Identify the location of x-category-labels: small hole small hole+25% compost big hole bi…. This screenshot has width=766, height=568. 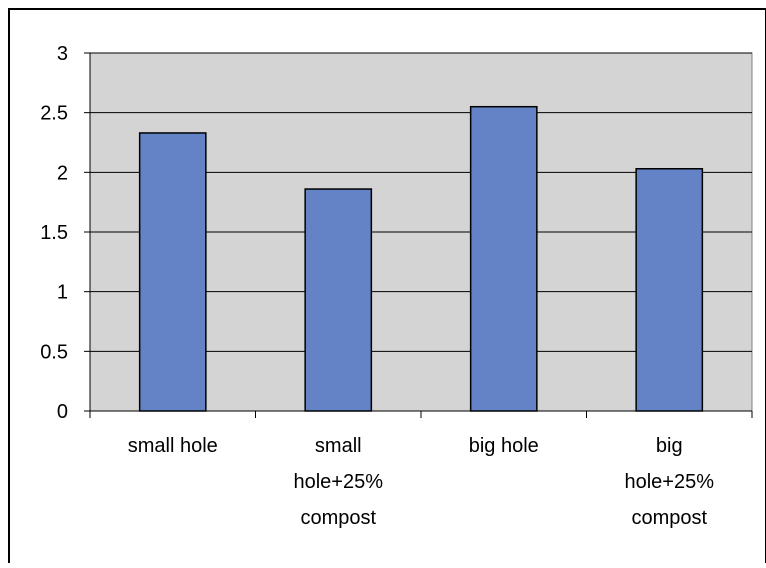
(421, 482).